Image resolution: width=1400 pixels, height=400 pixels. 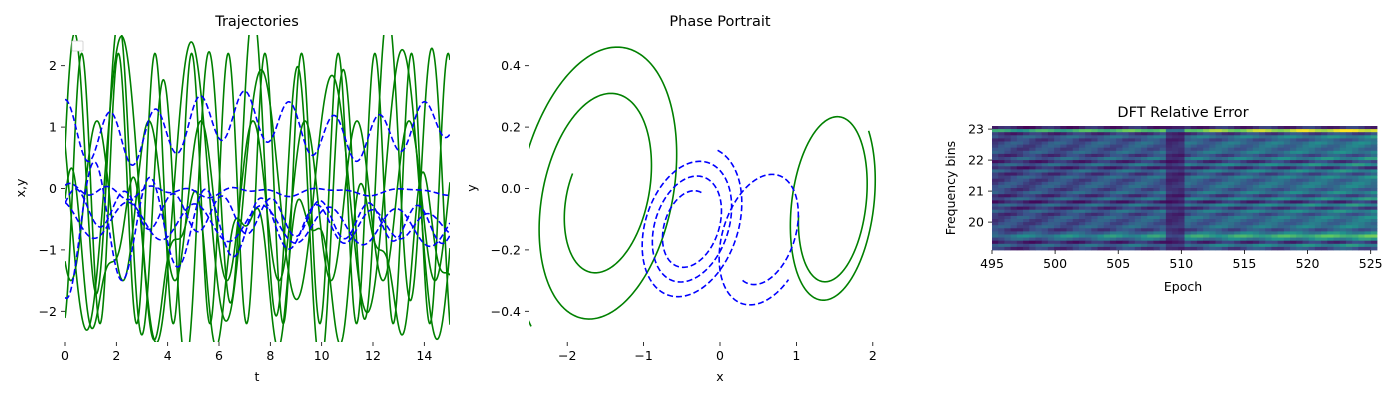 I want to click on phase-ytick-label: −0.4, so click(x=506, y=311).